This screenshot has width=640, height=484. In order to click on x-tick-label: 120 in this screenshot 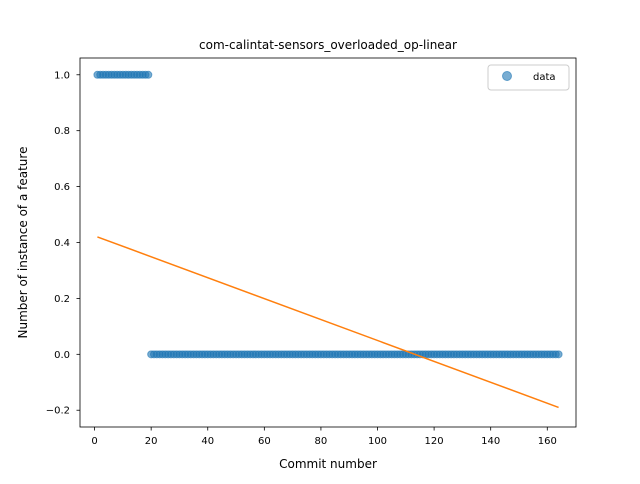, I will do `click(434, 441)`.